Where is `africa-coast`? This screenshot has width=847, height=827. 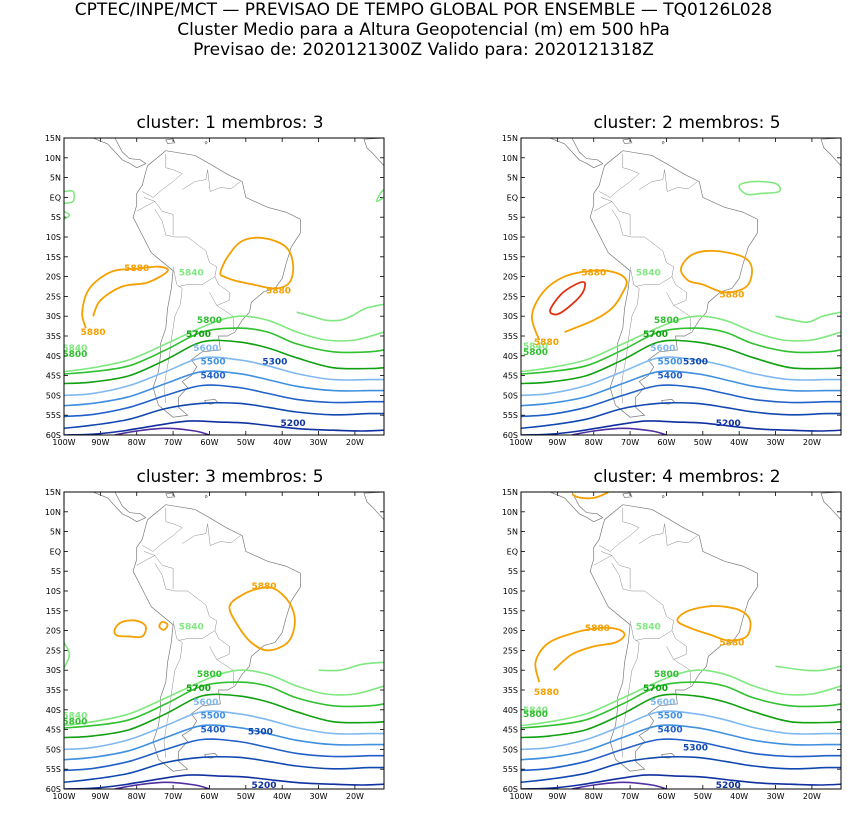
africa-coast is located at coordinates (830, 506).